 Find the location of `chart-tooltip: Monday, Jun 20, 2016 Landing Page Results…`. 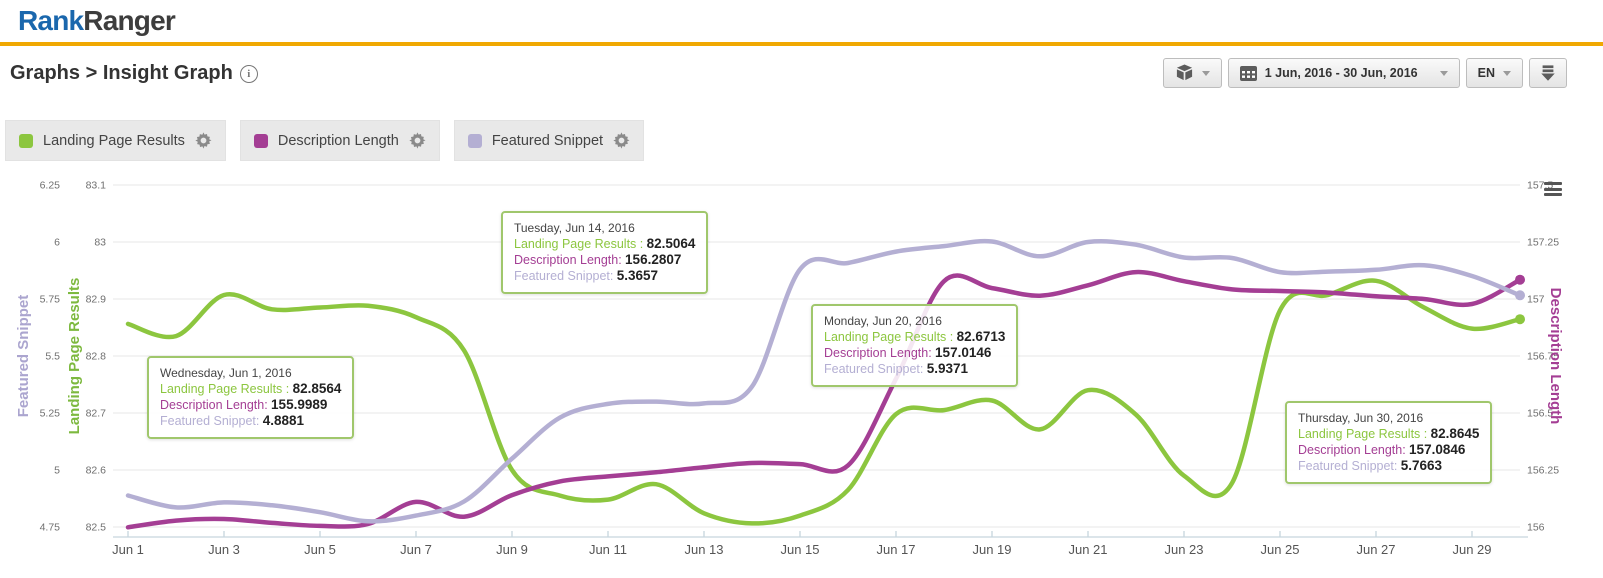

chart-tooltip: Monday, Jun 20, 2016 Landing Page Results… is located at coordinates (915, 345).